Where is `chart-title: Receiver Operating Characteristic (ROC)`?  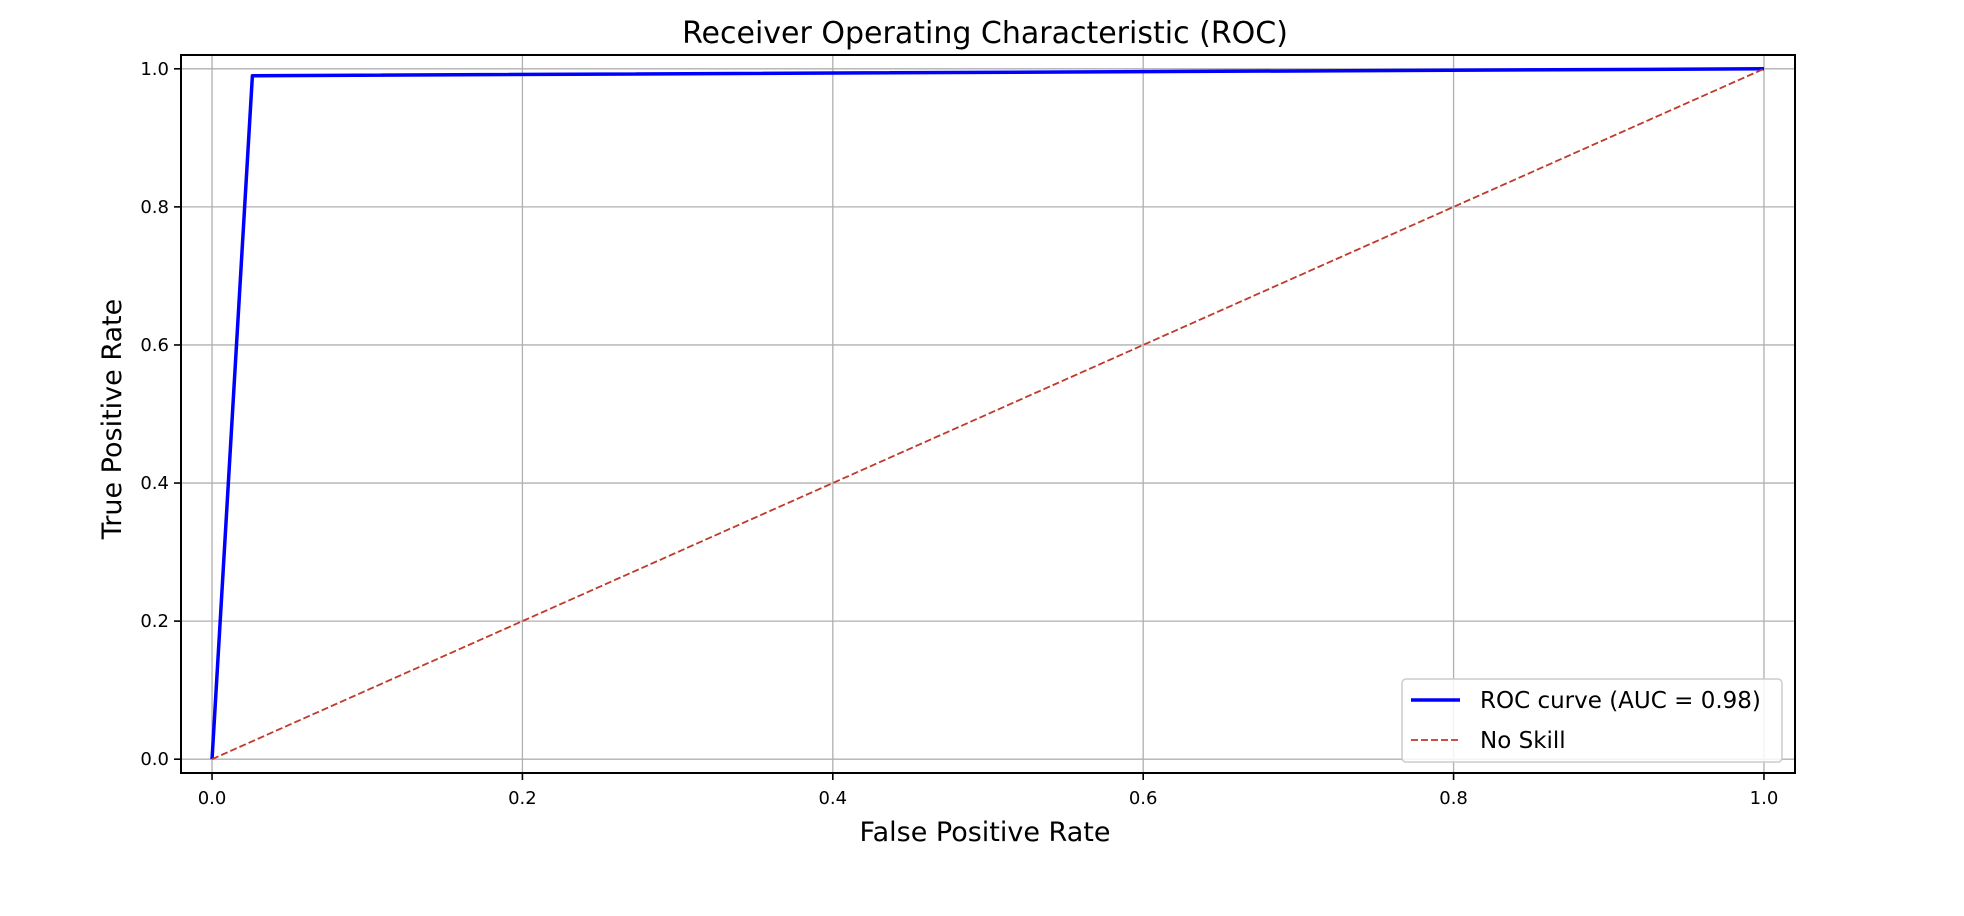 chart-title: Receiver Operating Characteristic (ROC) is located at coordinates (985, 33).